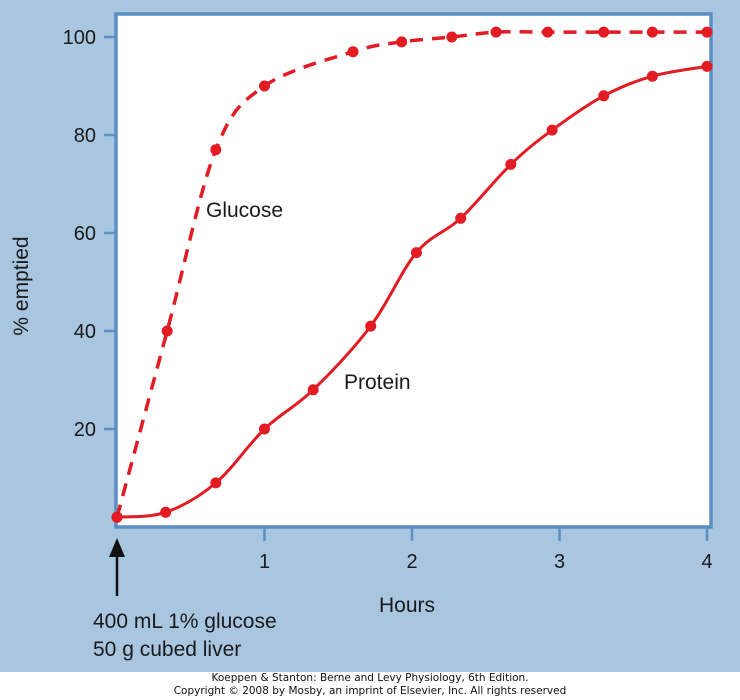  Describe the element at coordinates (85, 430) in the screenshot. I see `y-tick-label: 20` at that location.